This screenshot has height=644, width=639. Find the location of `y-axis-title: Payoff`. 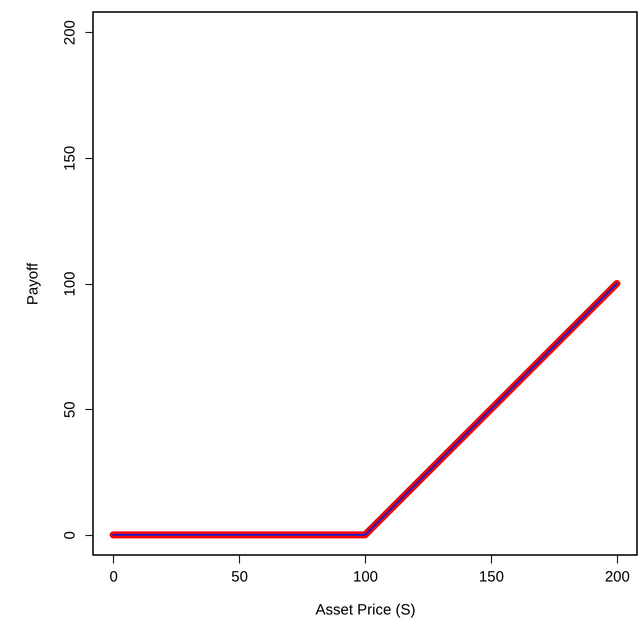

y-axis-title: Payoff is located at coordinates (33, 284).